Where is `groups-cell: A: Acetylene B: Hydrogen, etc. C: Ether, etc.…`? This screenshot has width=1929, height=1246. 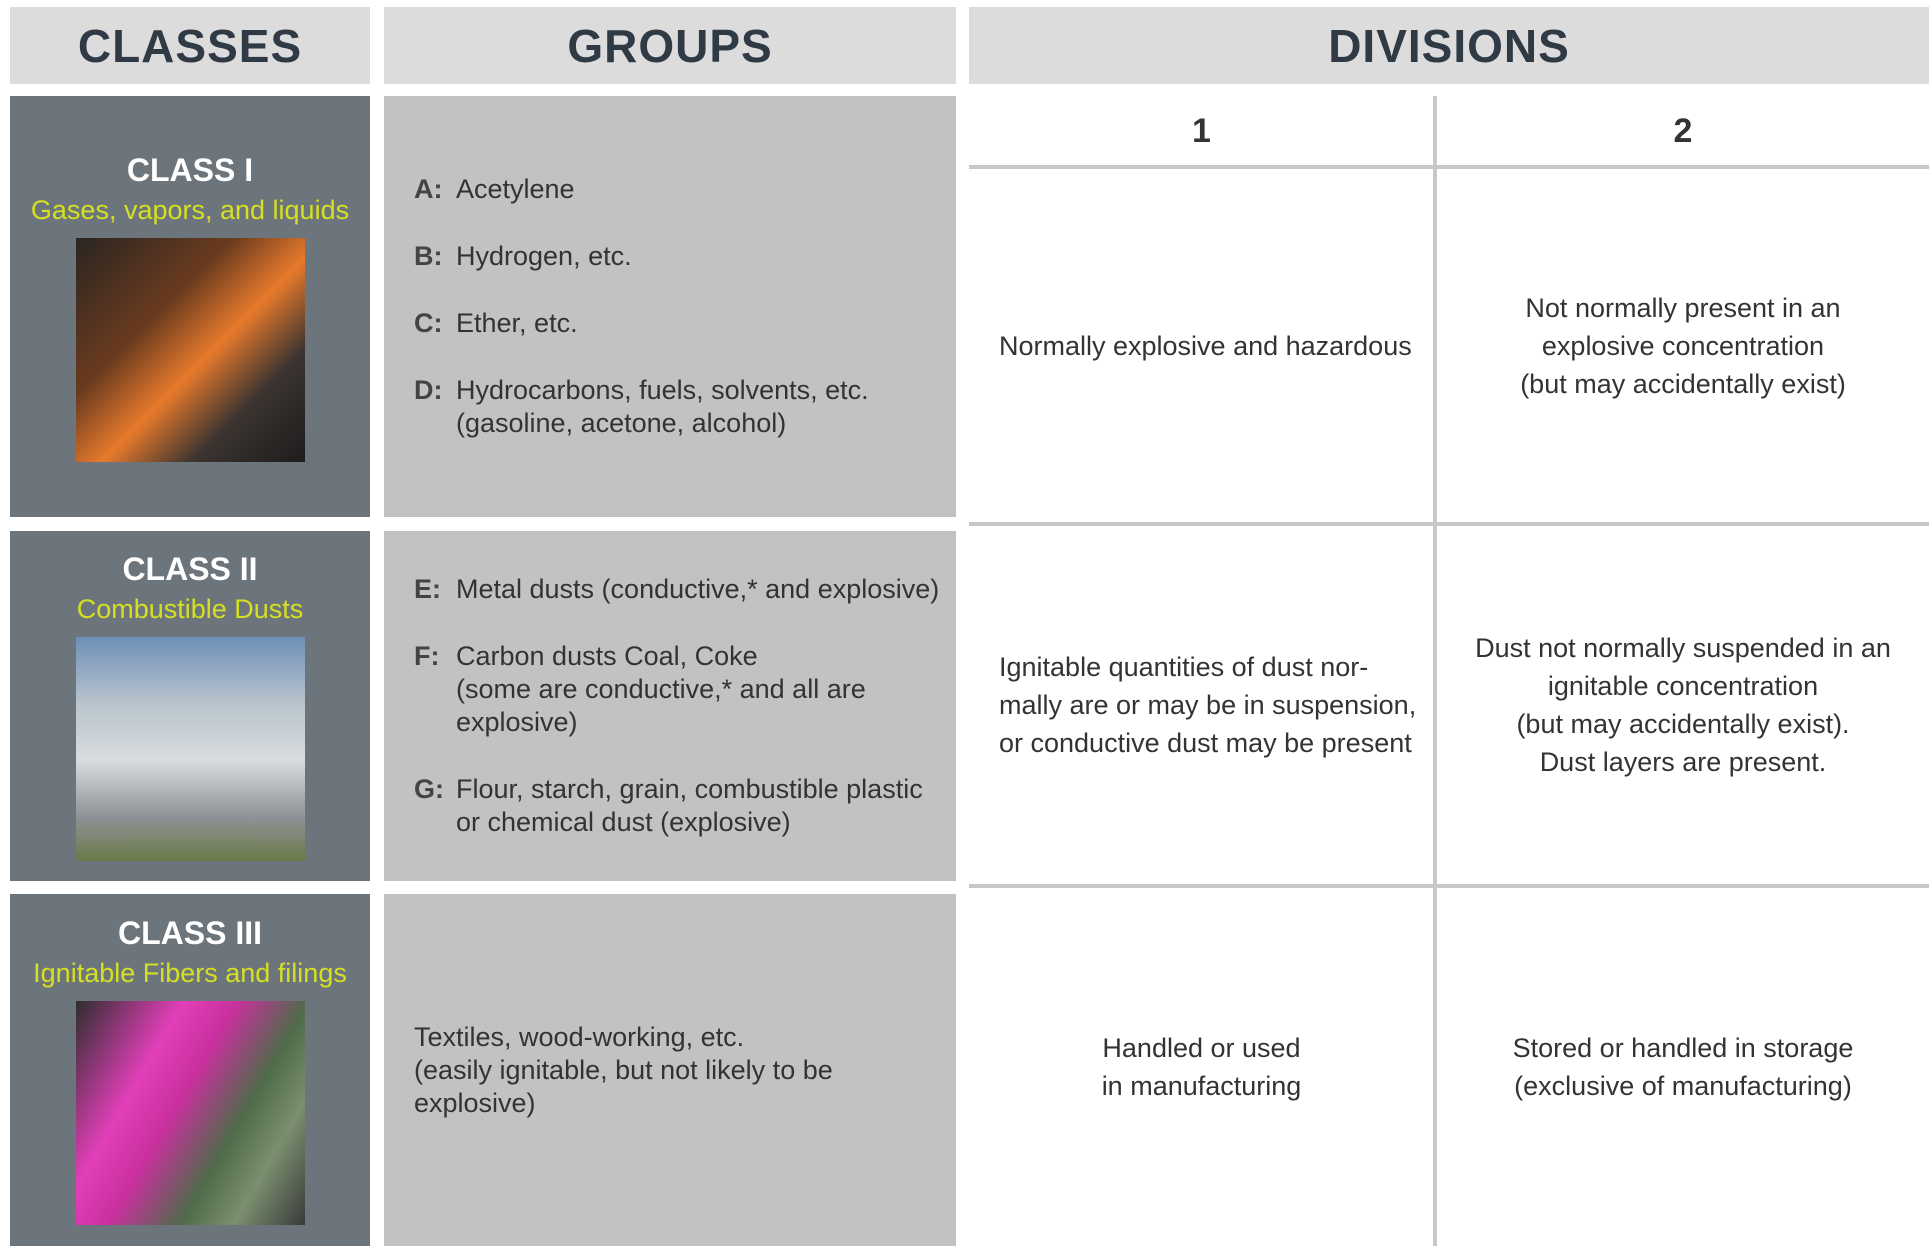 groups-cell: A: Acetylene B: Hydrogen, etc. C: Ether, etc.… is located at coordinates (670, 306).